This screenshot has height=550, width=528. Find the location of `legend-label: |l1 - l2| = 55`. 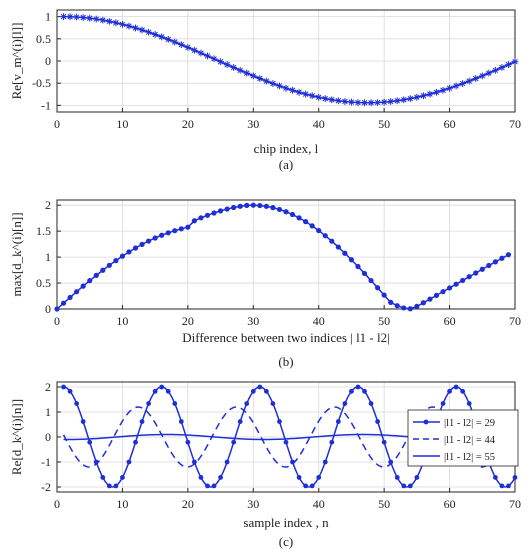

legend-label: |l1 - l2| = 55 is located at coordinates (469, 457).